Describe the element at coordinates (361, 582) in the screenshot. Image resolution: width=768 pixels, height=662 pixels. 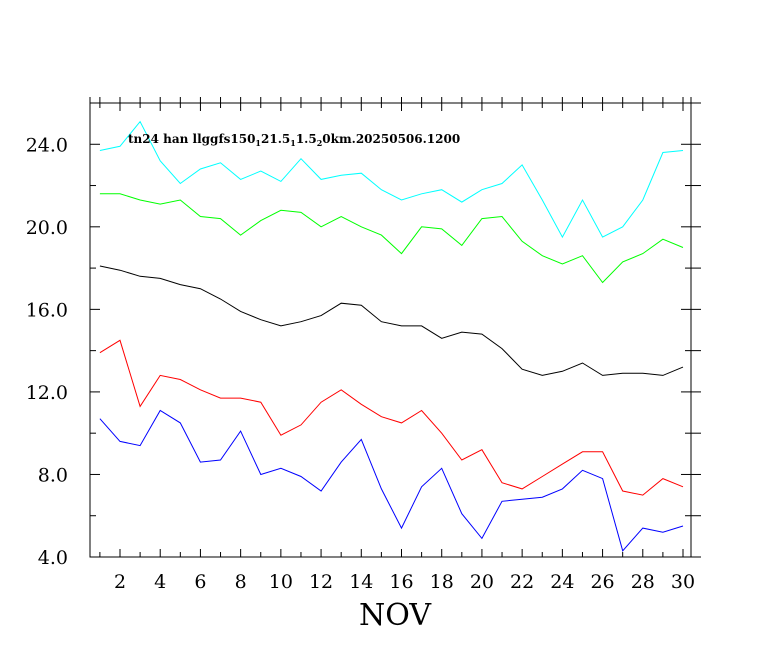
I see `x-tick-label: 14` at that location.